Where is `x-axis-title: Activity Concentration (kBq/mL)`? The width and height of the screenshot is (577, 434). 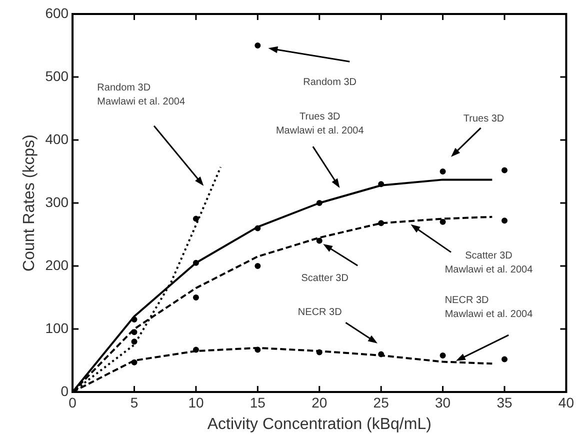
x-axis-title: Activity Concentration (kBq/mL) is located at coordinates (319, 424).